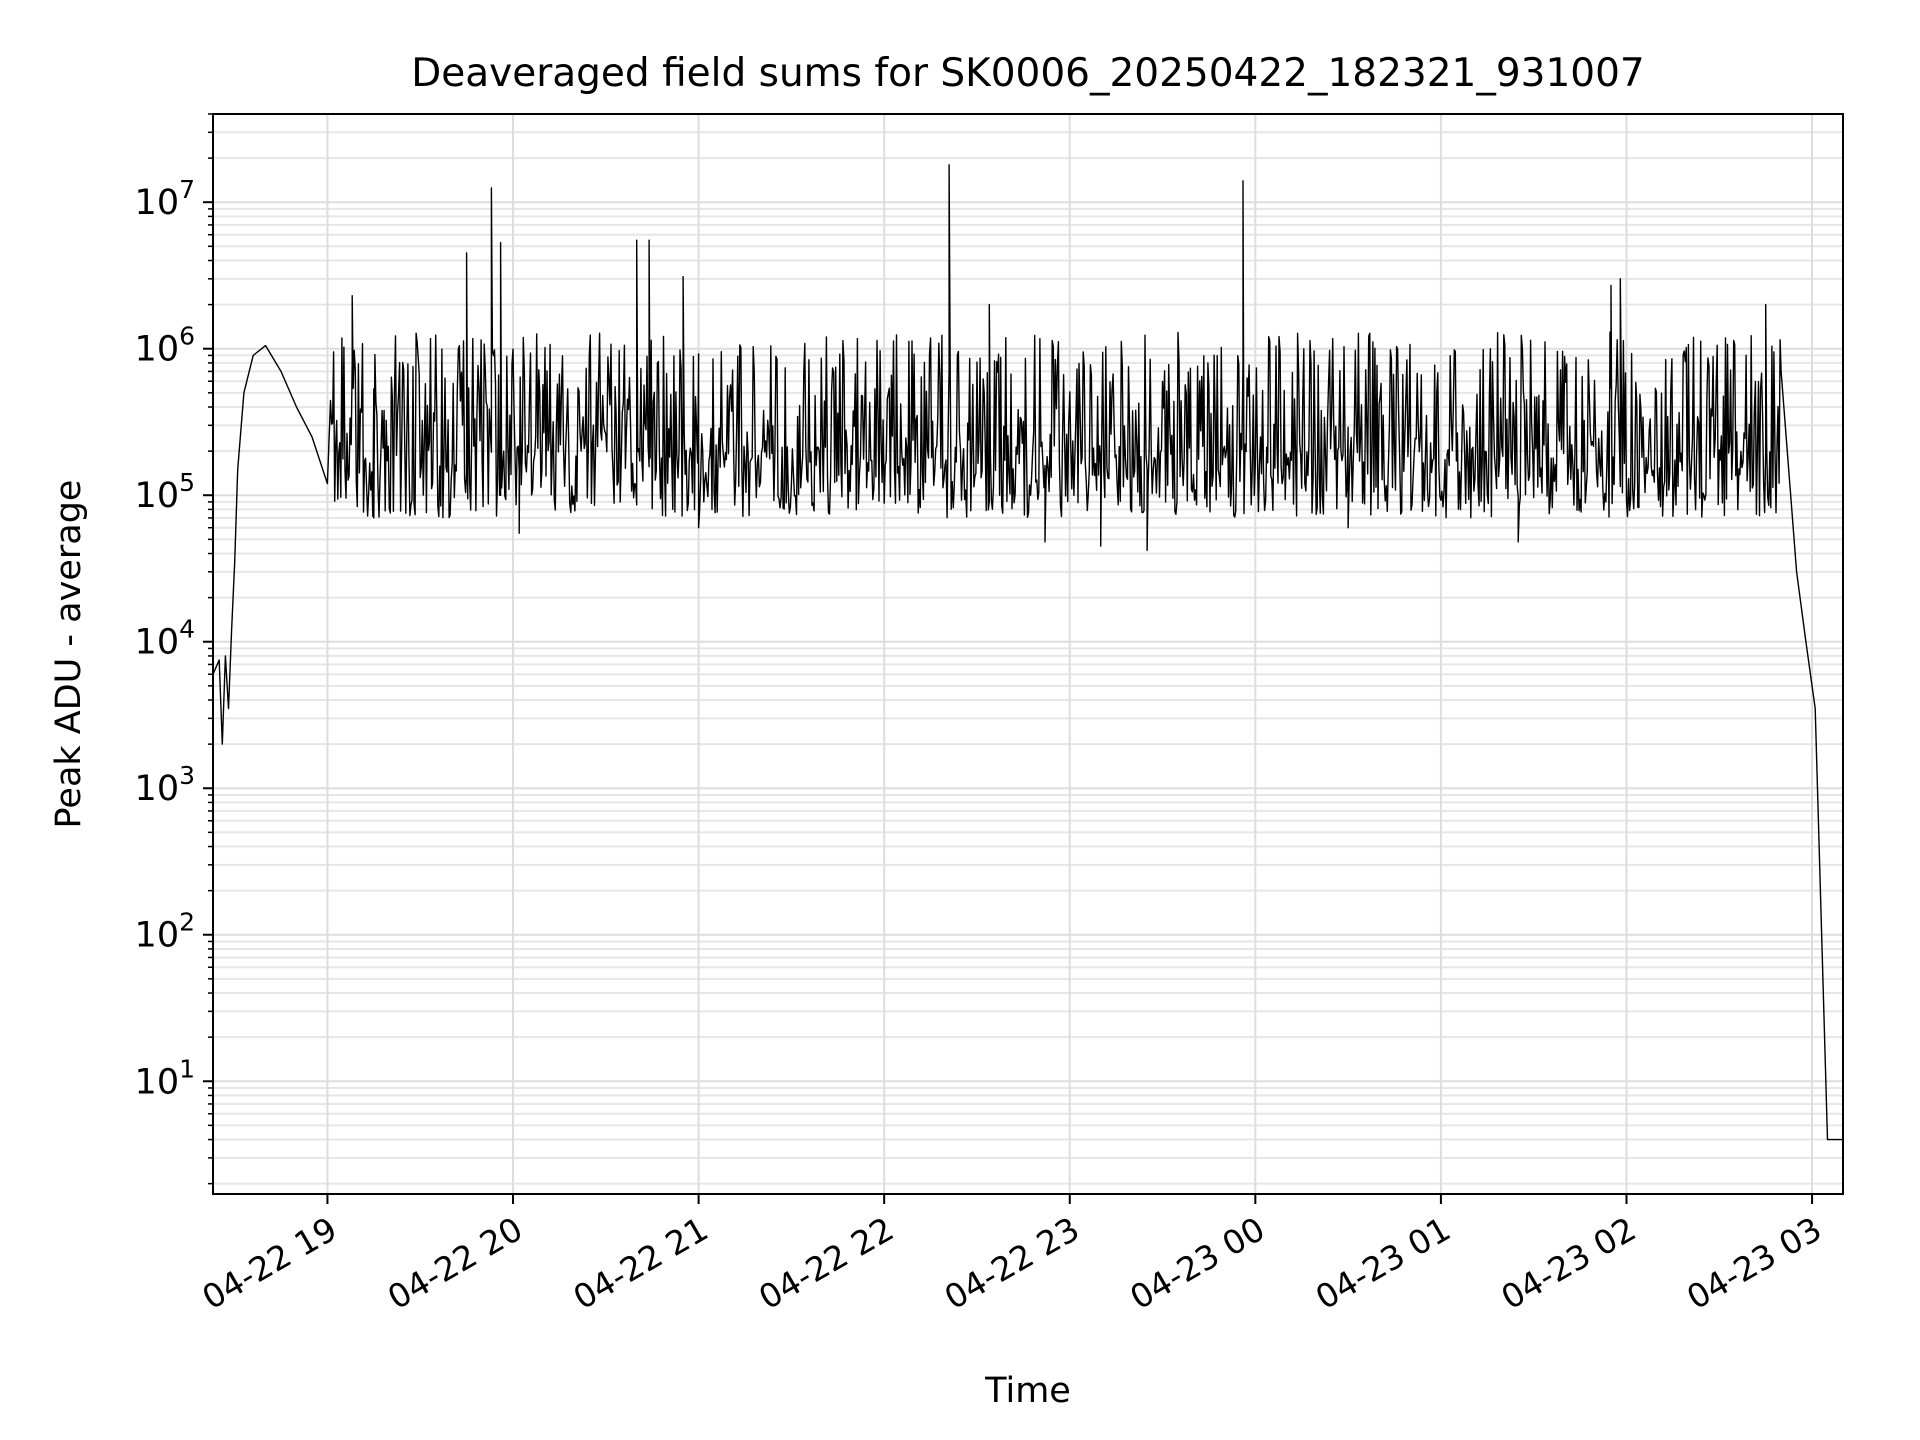 The height and width of the screenshot is (1440, 1920). I want to click on y-tick-label: 10², so click(165, 932).